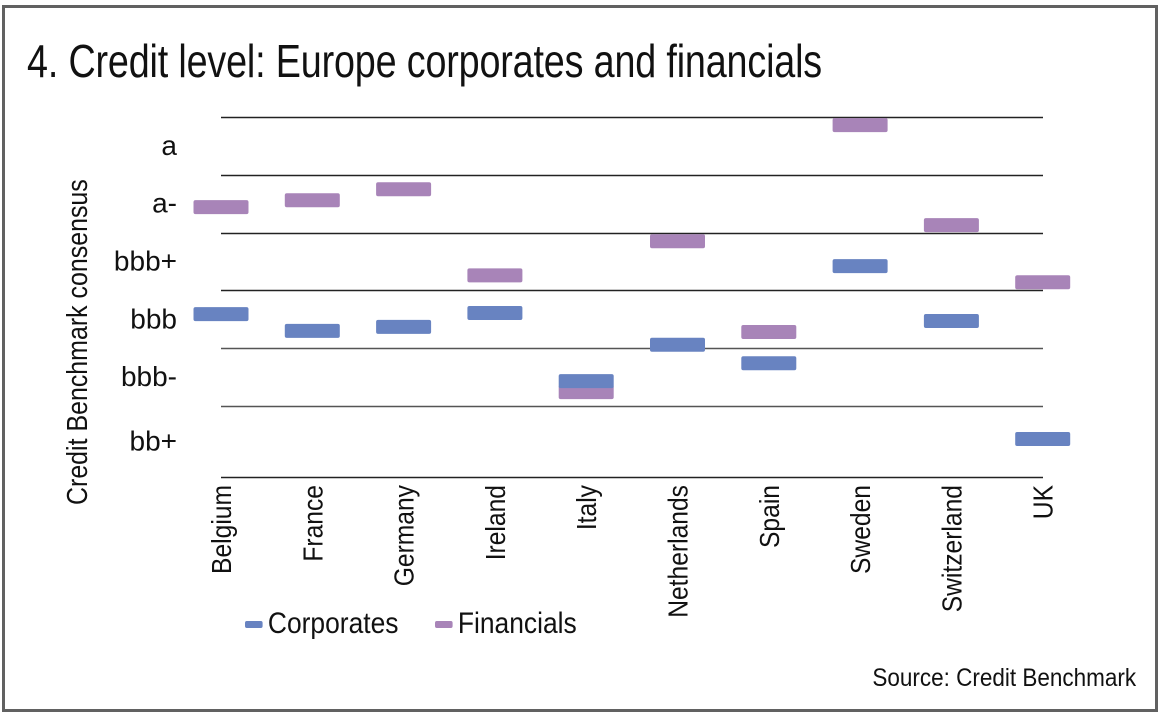  What do you see at coordinates (312, 330) in the screenshot?
I see `marker-corporates-france` at bounding box center [312, 330].